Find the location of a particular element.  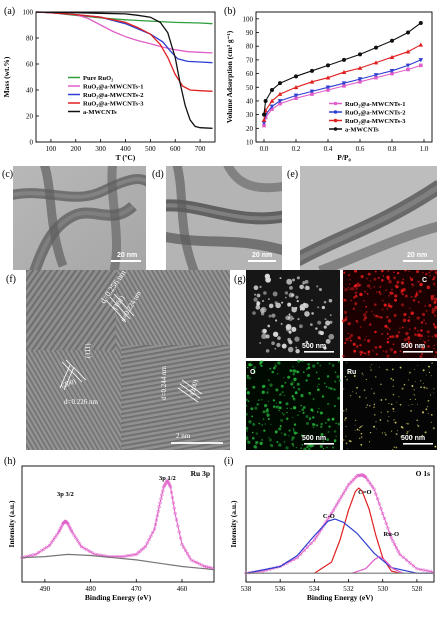

xps-title: O 1s is located at coordinates (423, 473).